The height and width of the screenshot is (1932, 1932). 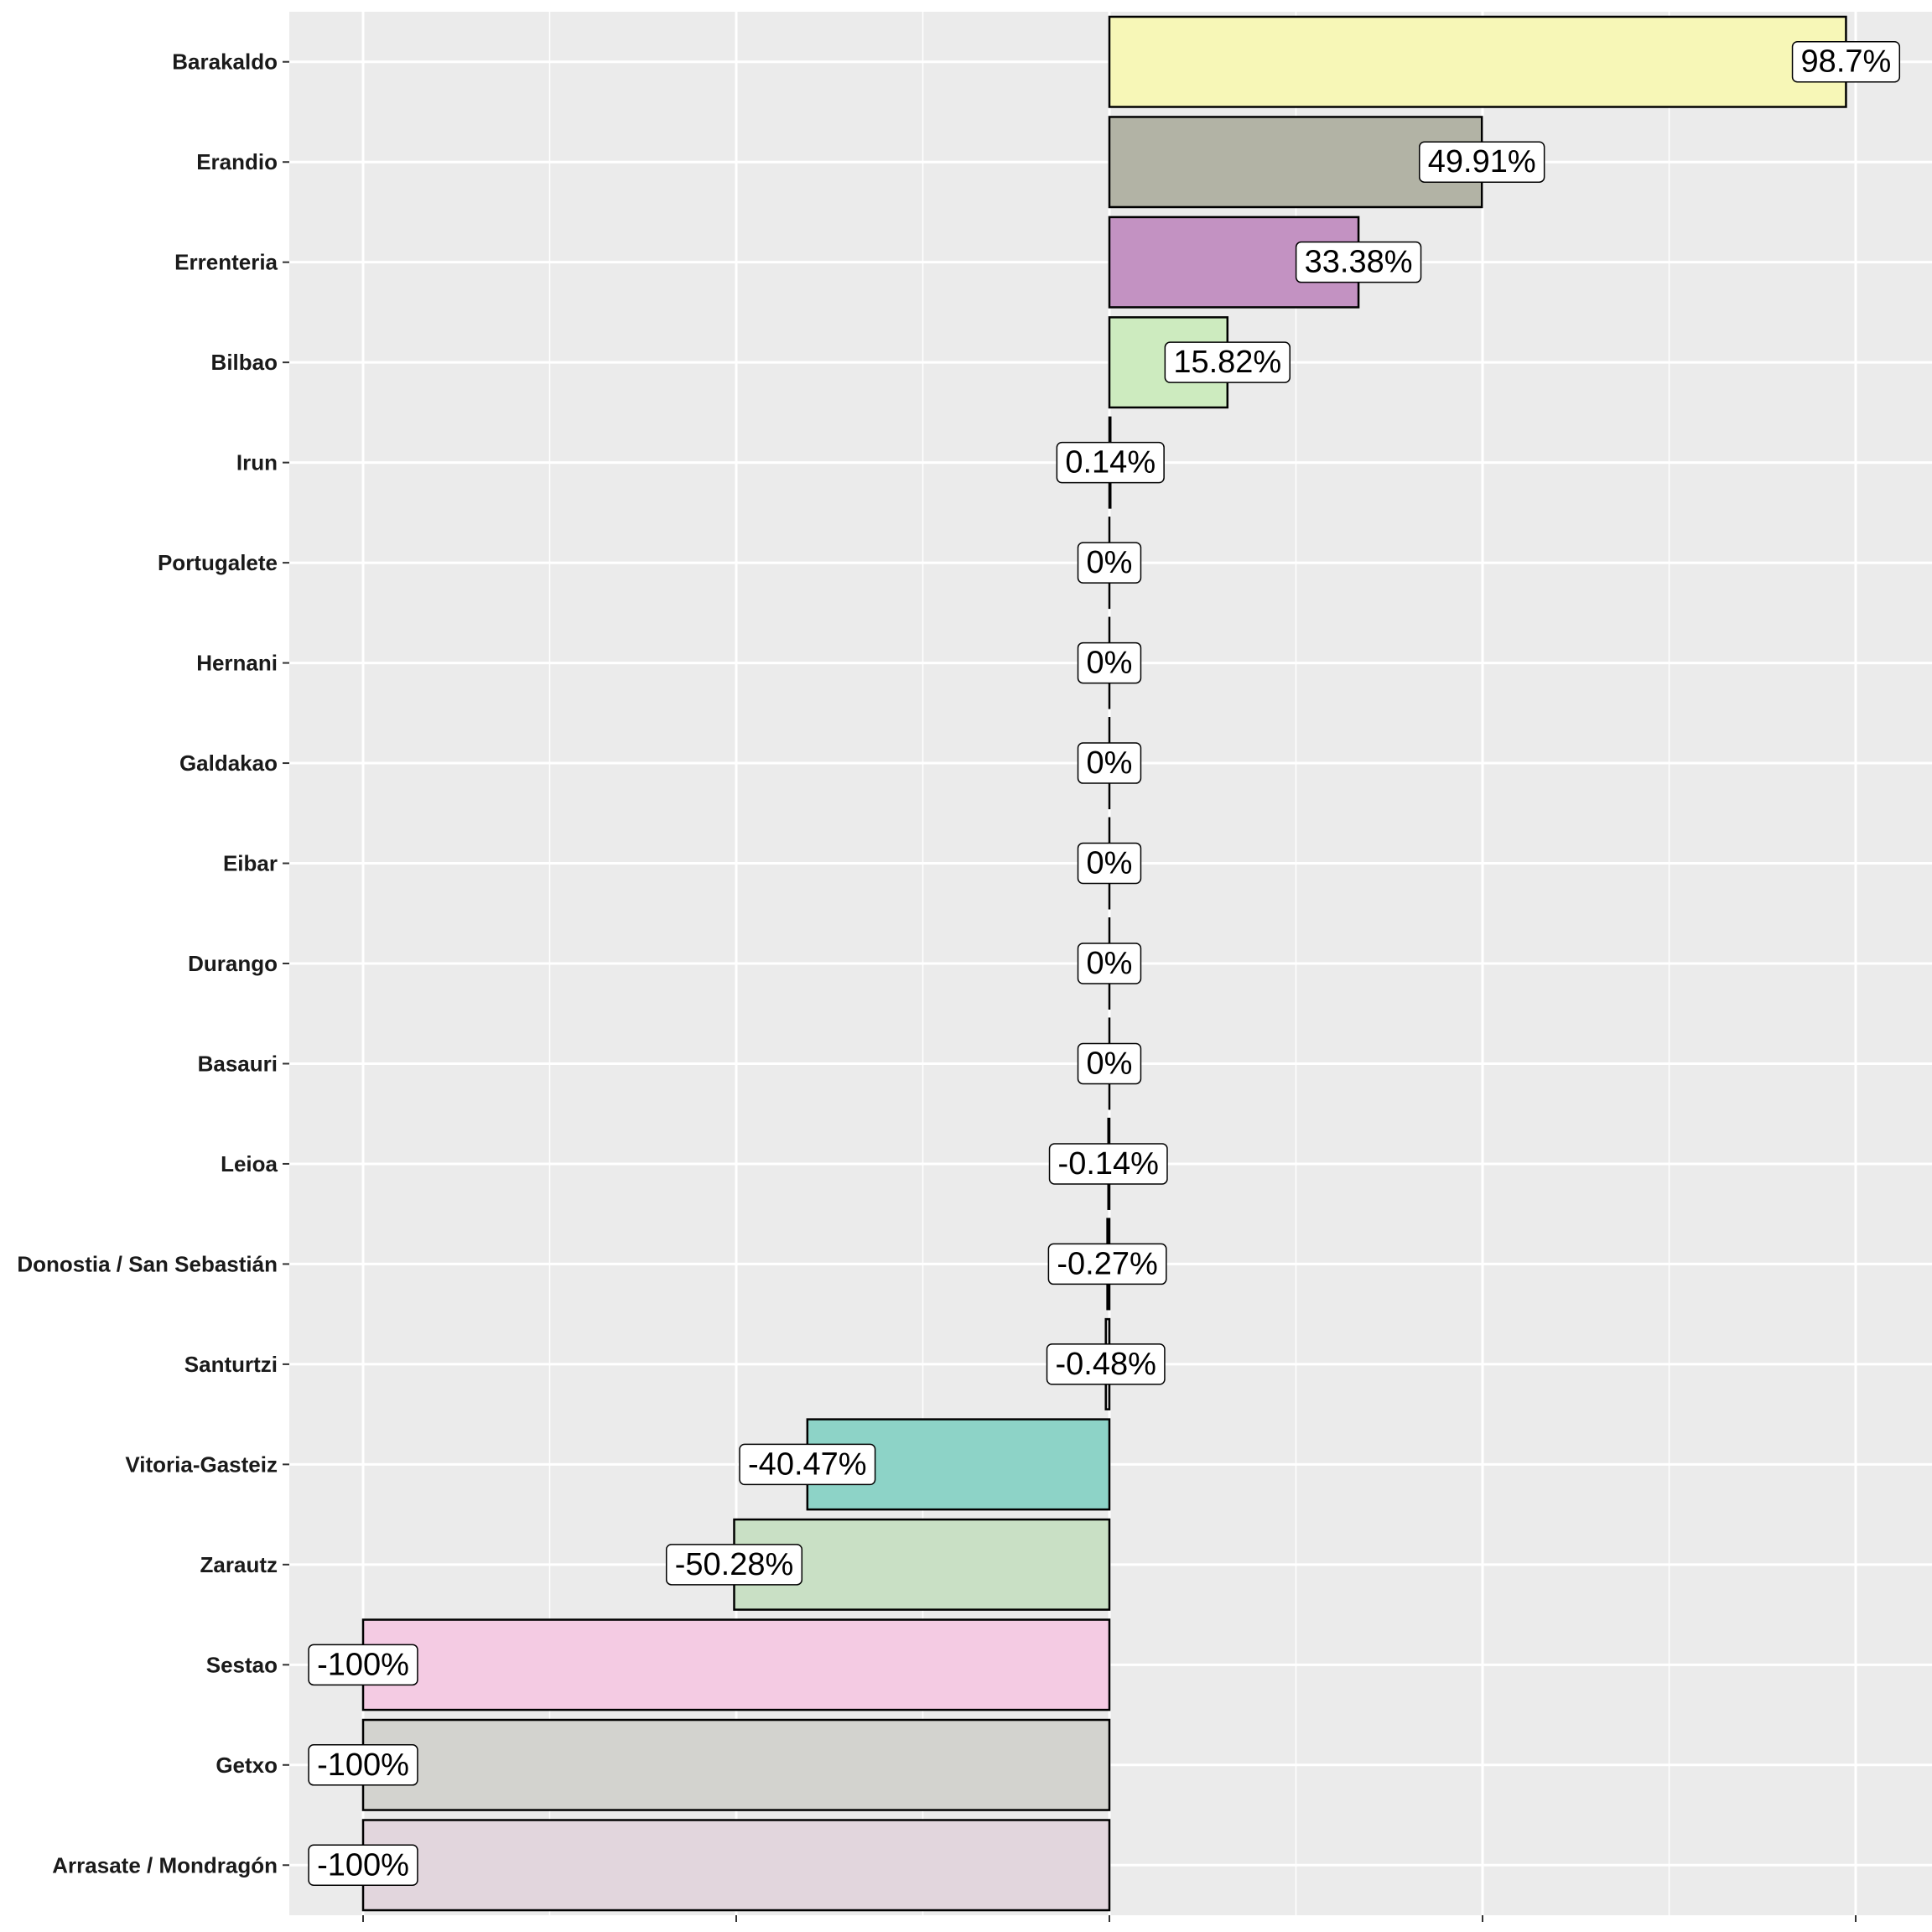 I want to click on category-label: Getxo, so click(x=247, y=1765).